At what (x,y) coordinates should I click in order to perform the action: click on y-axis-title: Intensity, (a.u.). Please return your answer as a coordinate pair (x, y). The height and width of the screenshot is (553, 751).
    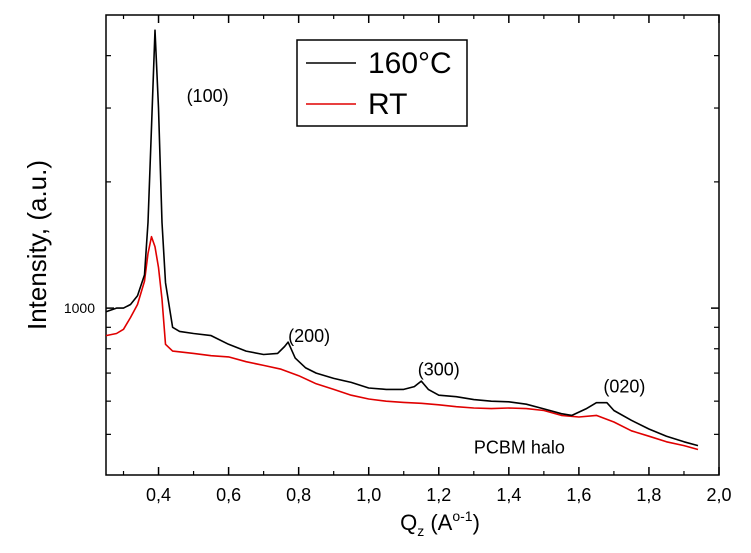
    Looking at the image, I should click on (37, 245).